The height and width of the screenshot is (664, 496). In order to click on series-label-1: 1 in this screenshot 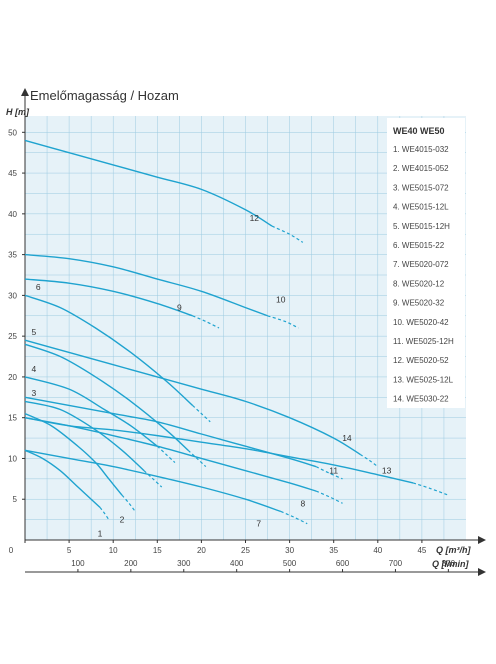, I will do `click(100, 533)`.